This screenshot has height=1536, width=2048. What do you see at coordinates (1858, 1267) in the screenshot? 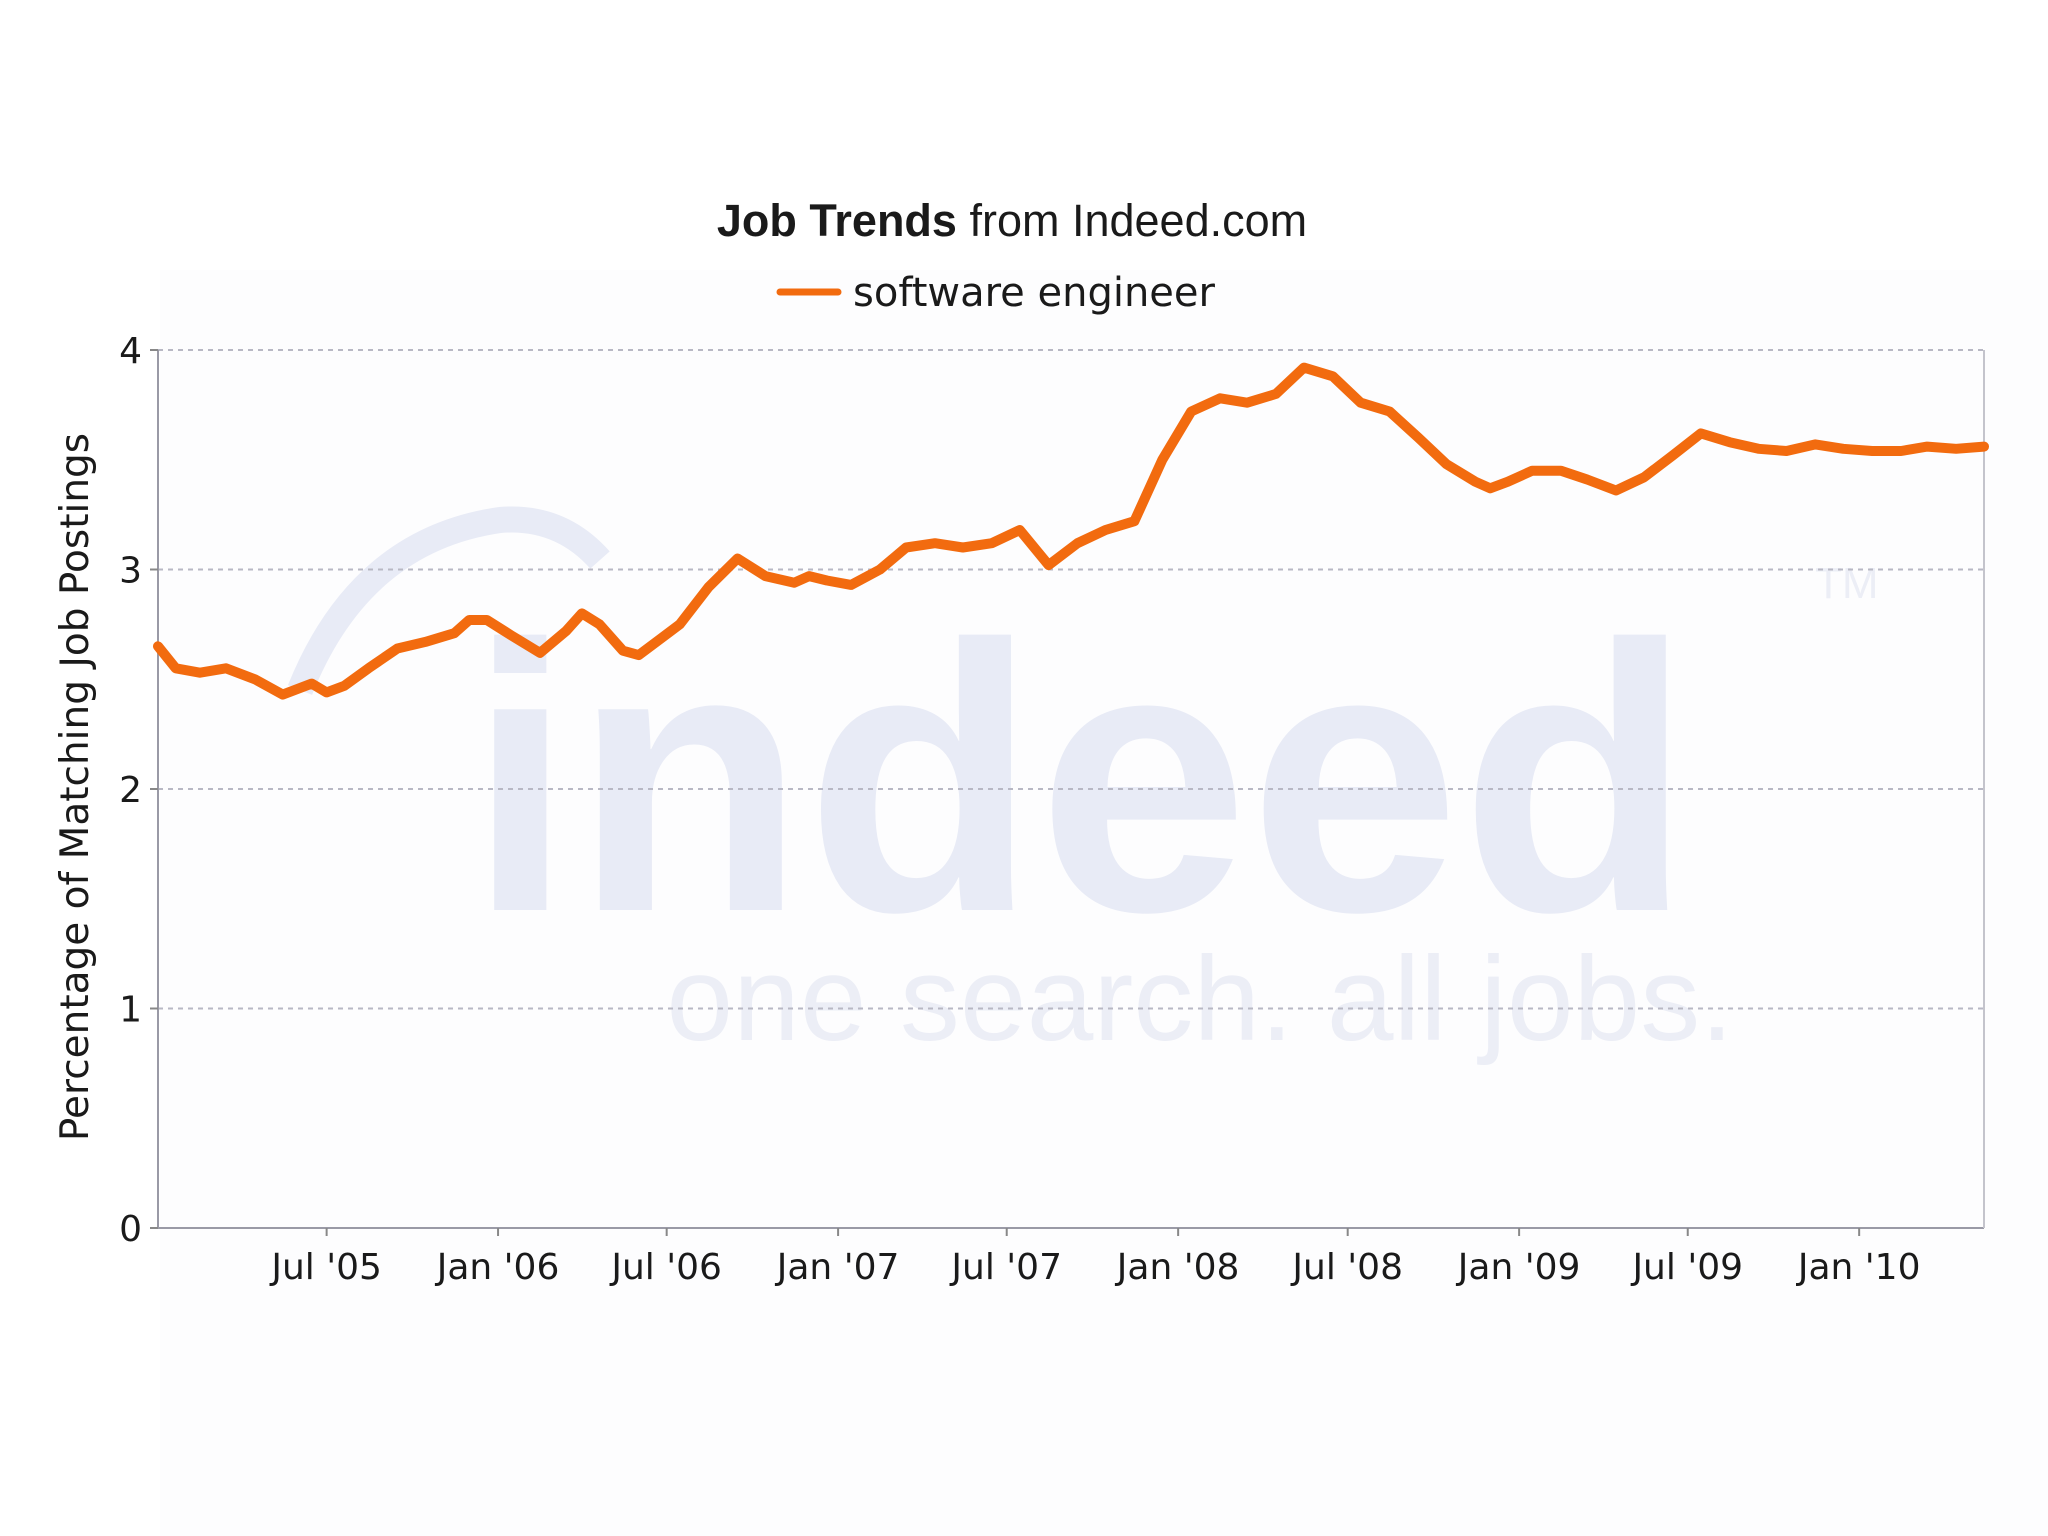
I see `x-tick-label: Jan '10` at bounding box center [1858, 1267].